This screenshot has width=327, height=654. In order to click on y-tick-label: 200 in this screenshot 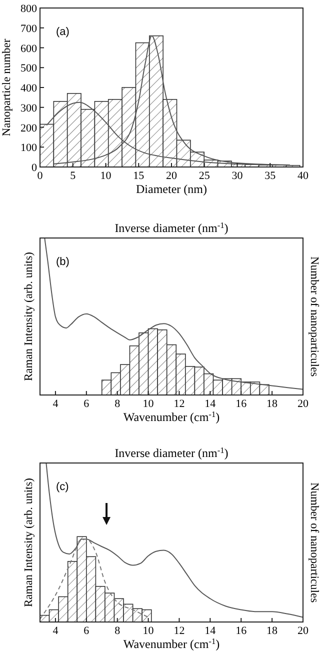, I will do `click(29, 128)`.